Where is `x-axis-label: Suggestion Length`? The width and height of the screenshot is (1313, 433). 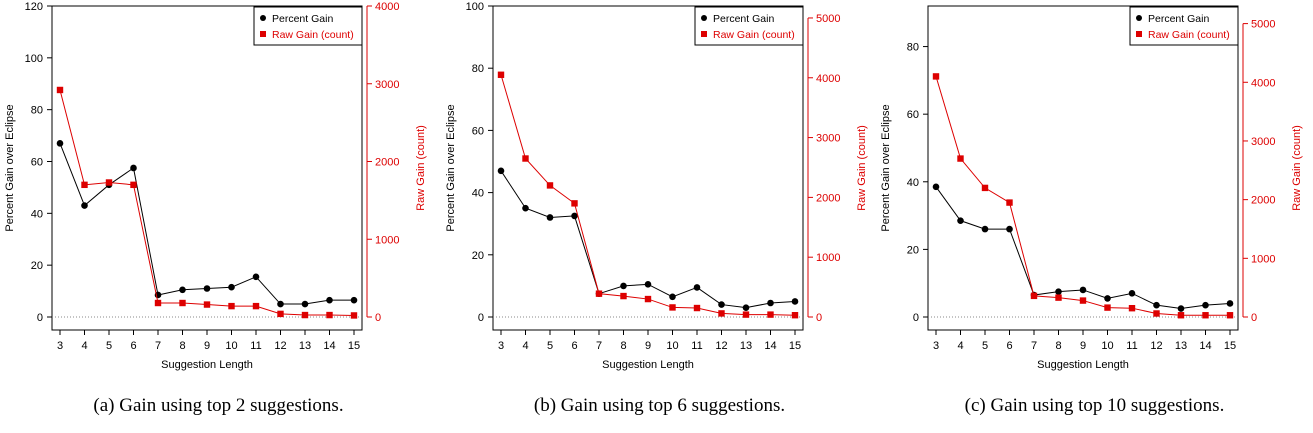
x-axis-label: Suggestion Length is located at coordinates (207, 365).